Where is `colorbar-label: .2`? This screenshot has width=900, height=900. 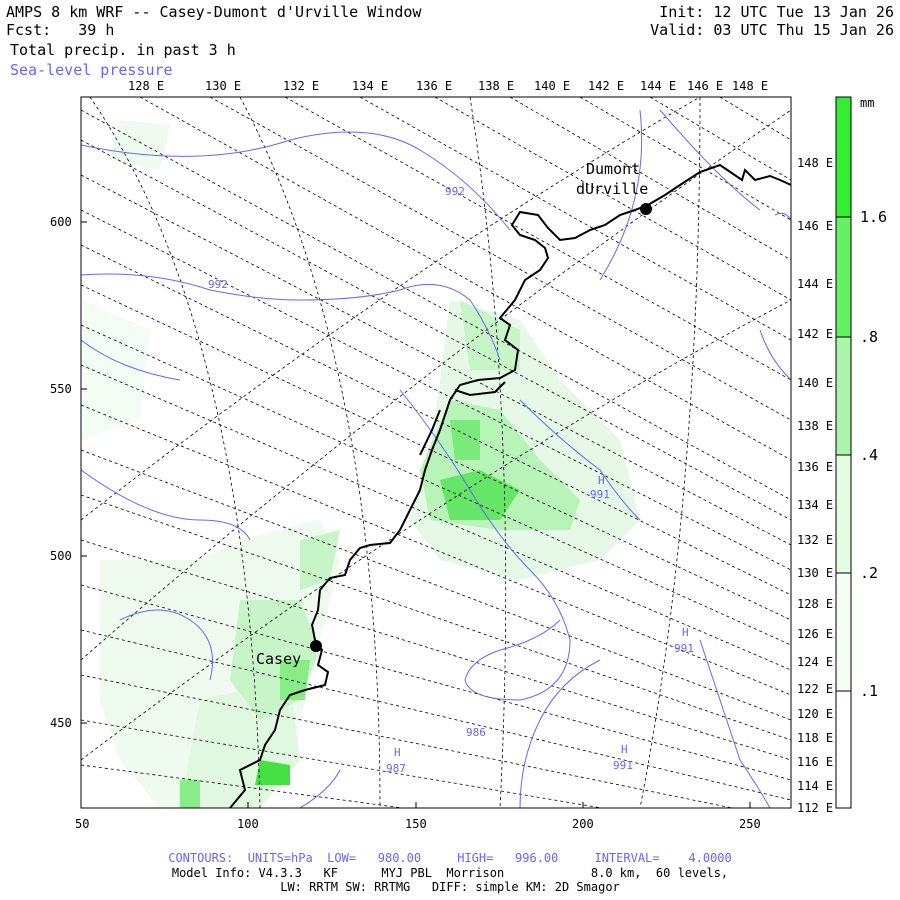
colorbar-label: .2 is located at coordinates (869, 573).